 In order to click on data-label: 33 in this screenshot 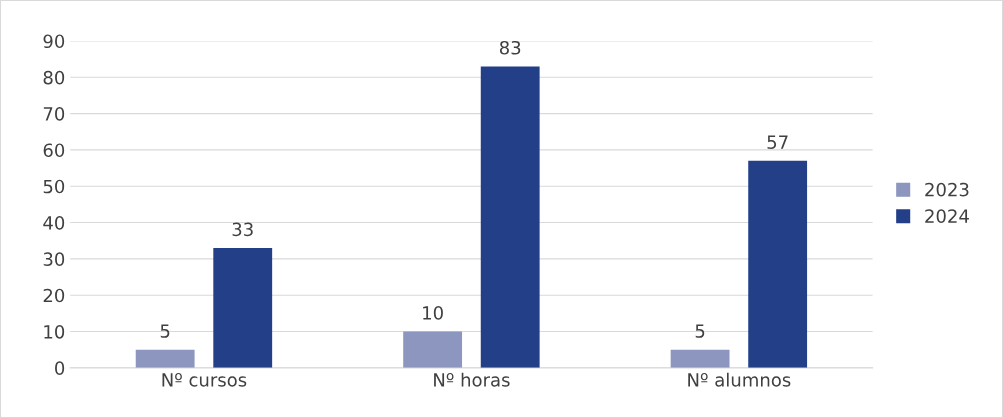, I will do `click(242, 229)`.